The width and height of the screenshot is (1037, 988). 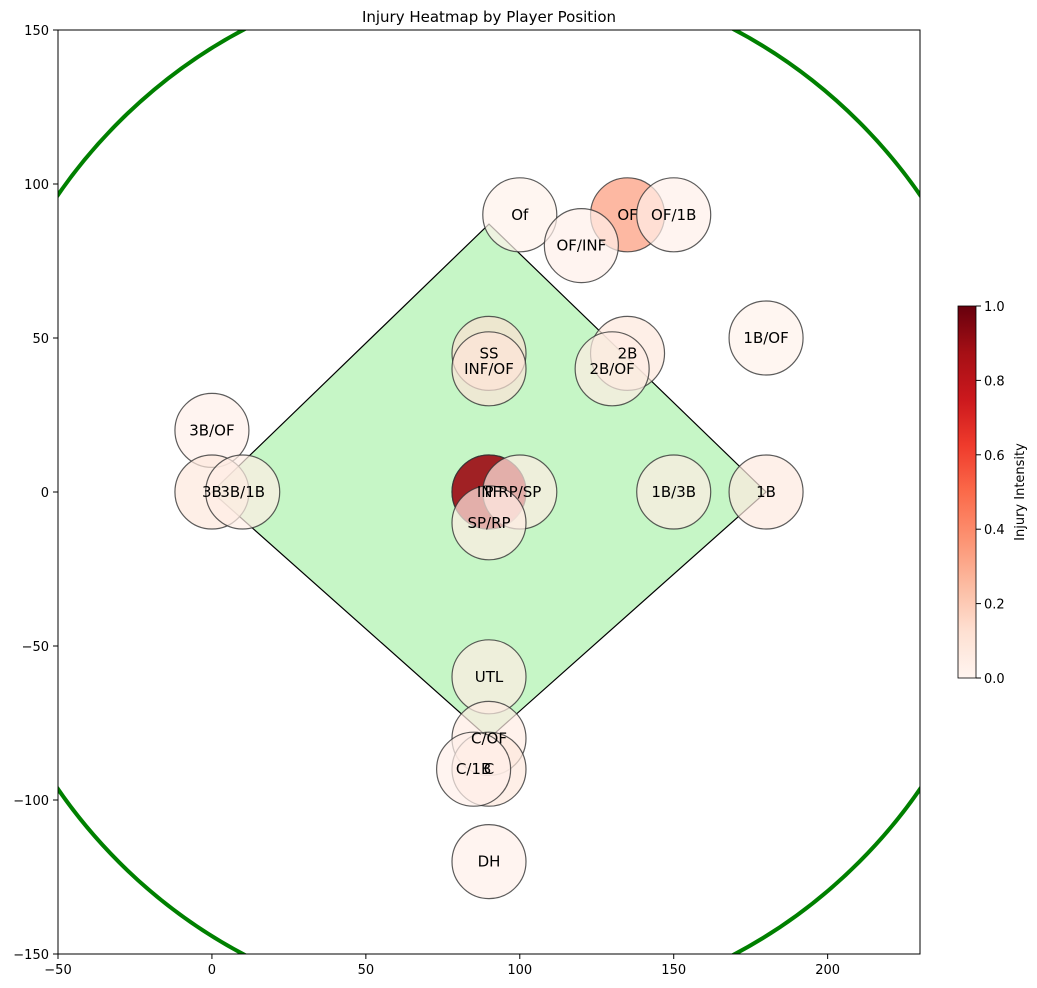 What do you see at coordinates (36, 185) in the screenshot?
I see `y-tick-label: 100` at bounding box center [36, 185].